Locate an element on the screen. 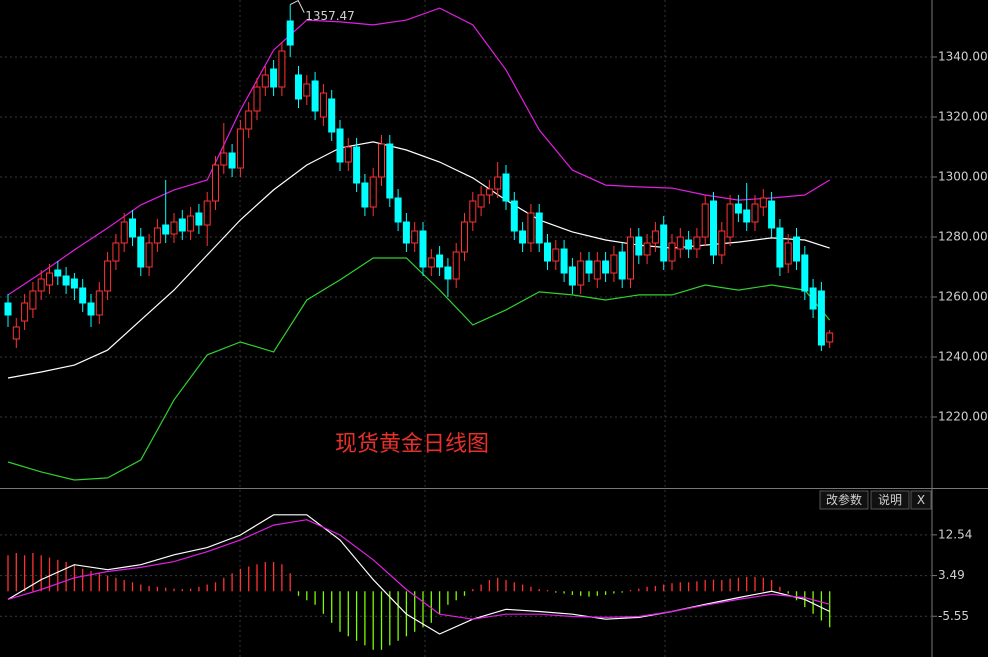  y-tick-label: 1300.00 is located at coordinates (963, 177).